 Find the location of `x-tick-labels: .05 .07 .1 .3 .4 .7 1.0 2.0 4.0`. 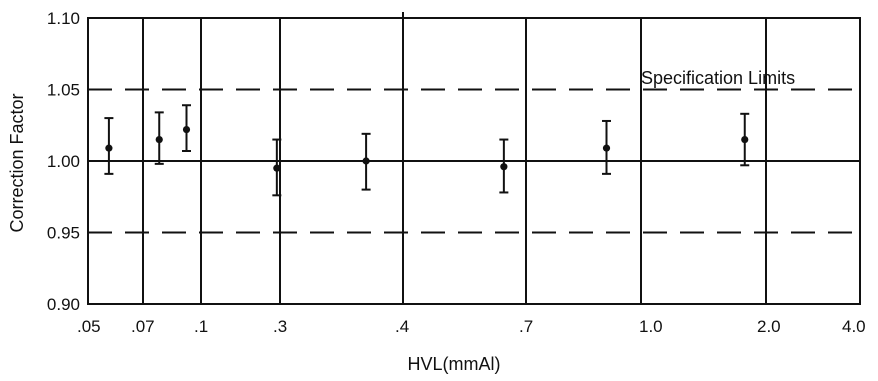

x-tick-labels: .05 .07 .1 .3 .4 .7 1.0 2.0 4.0 is located at coordinates (471, 326).